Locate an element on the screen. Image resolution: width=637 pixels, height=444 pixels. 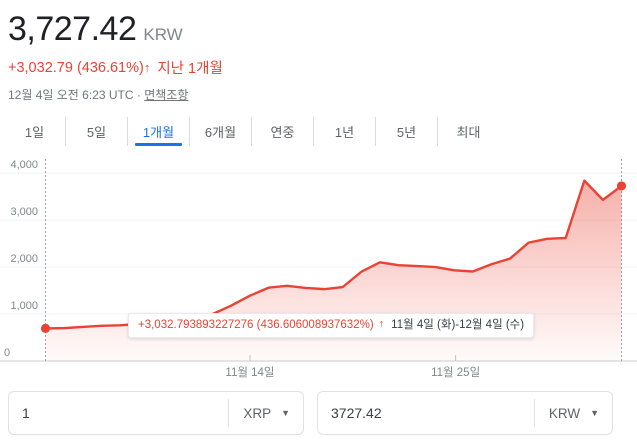
range-tab-label: 1년 is located at coordinates (344, 132).